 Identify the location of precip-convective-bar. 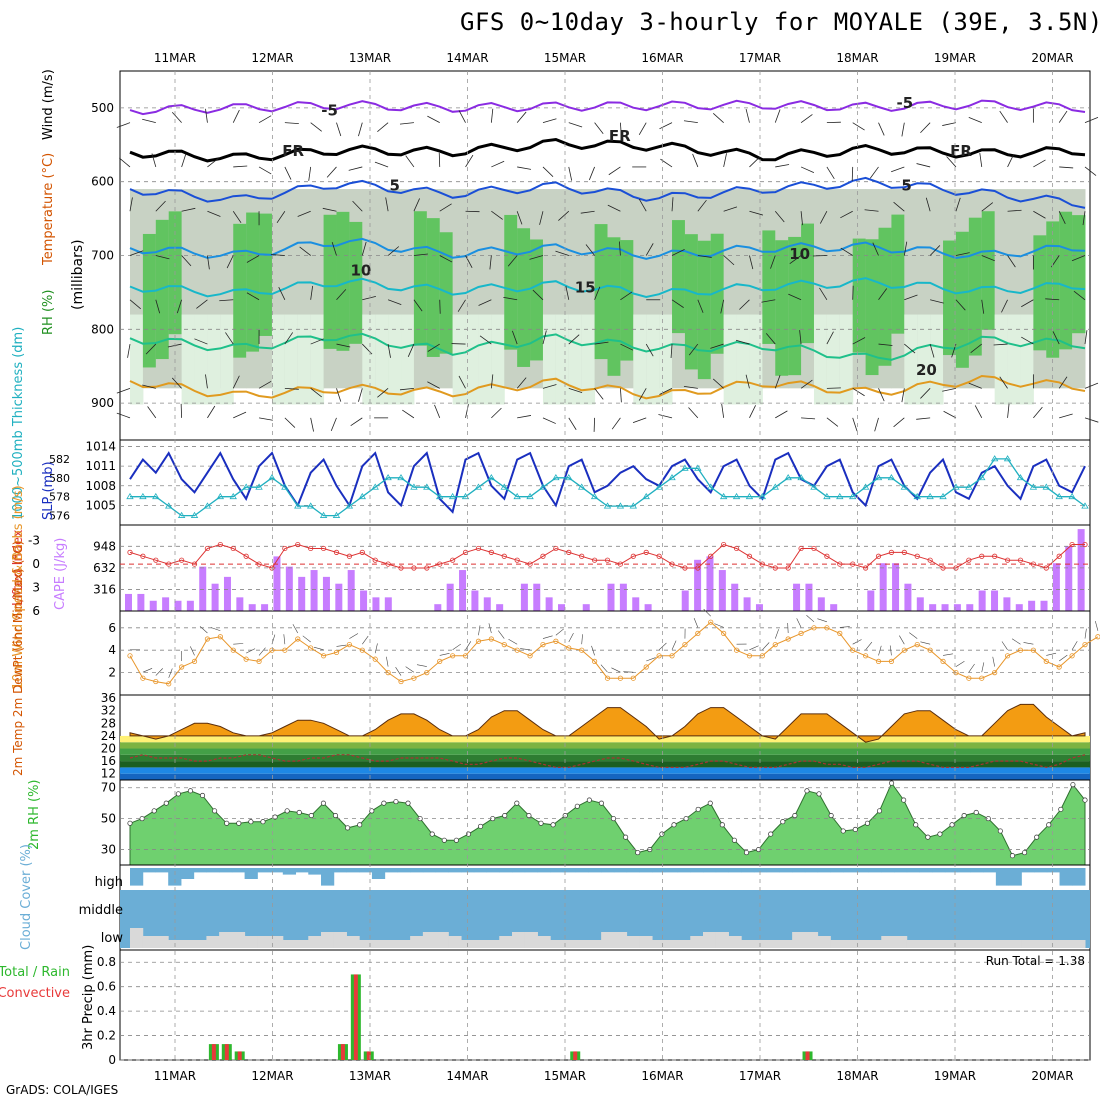
(226, 1052).